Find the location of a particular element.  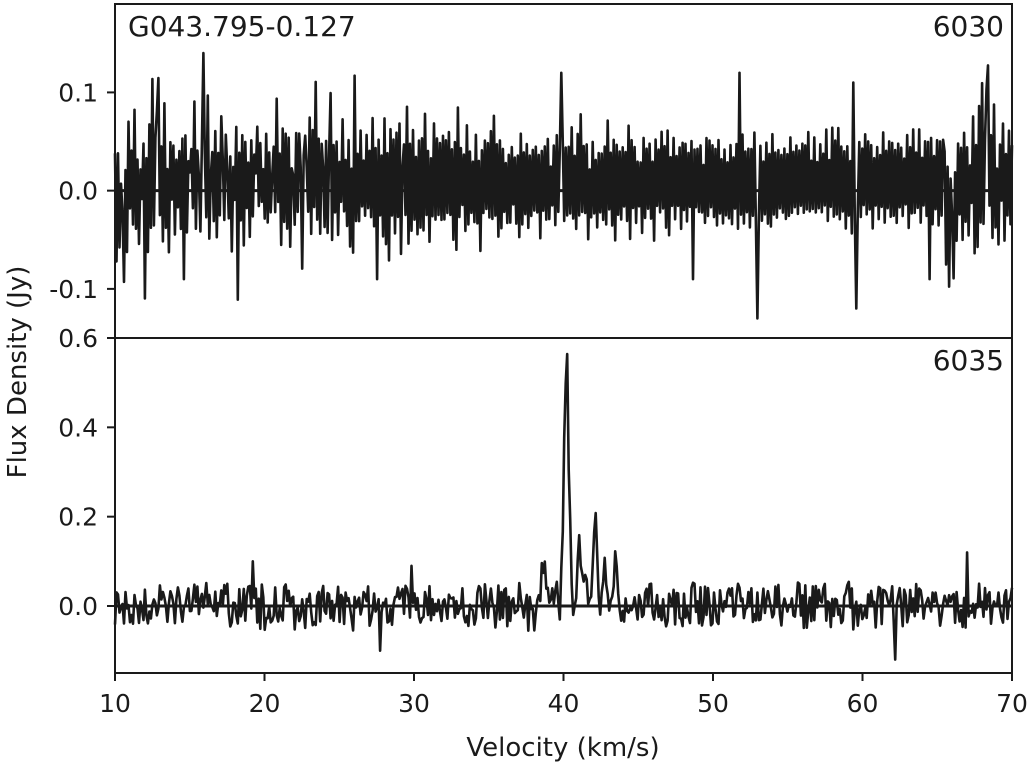

y-tick-label: 0.4 is located at coordinates (78, 427).